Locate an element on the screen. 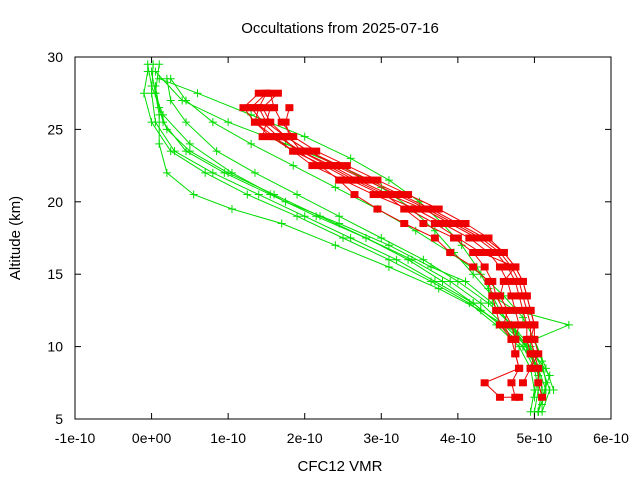 Image resolution: width=640 pixels, height=480 pixels. x-tick-label: 4e-10 is located at coordinates (458, 438).